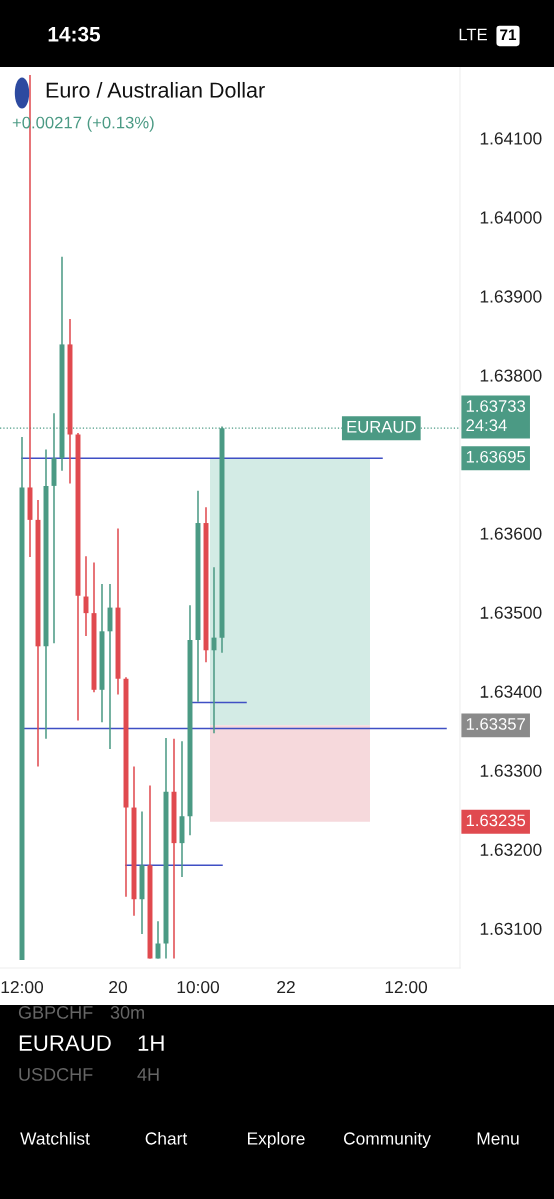  I want to click on x-tick-label: 22, so click(286, 987).